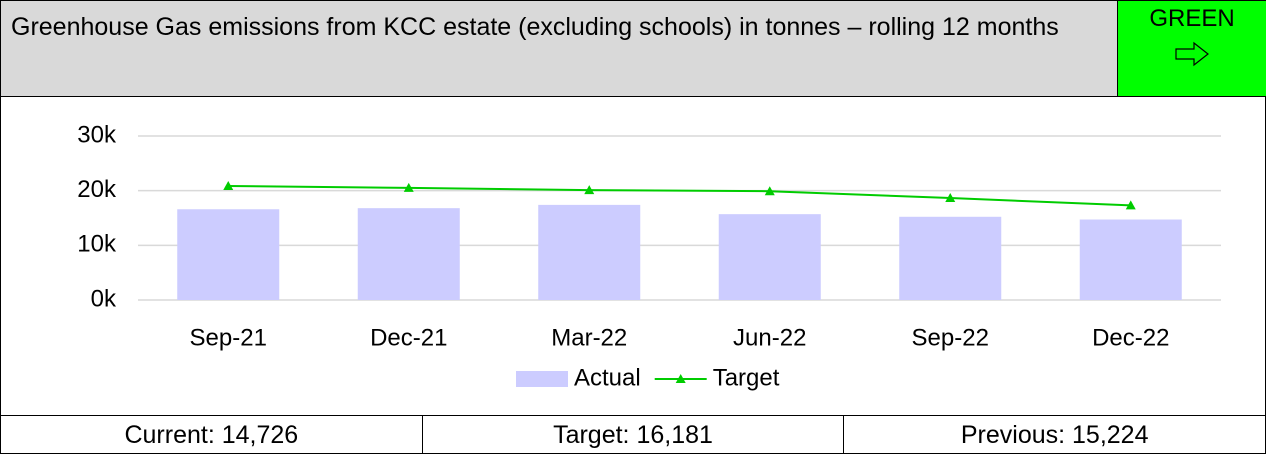  I want to click on arrow-icon, so click(1192, 54).